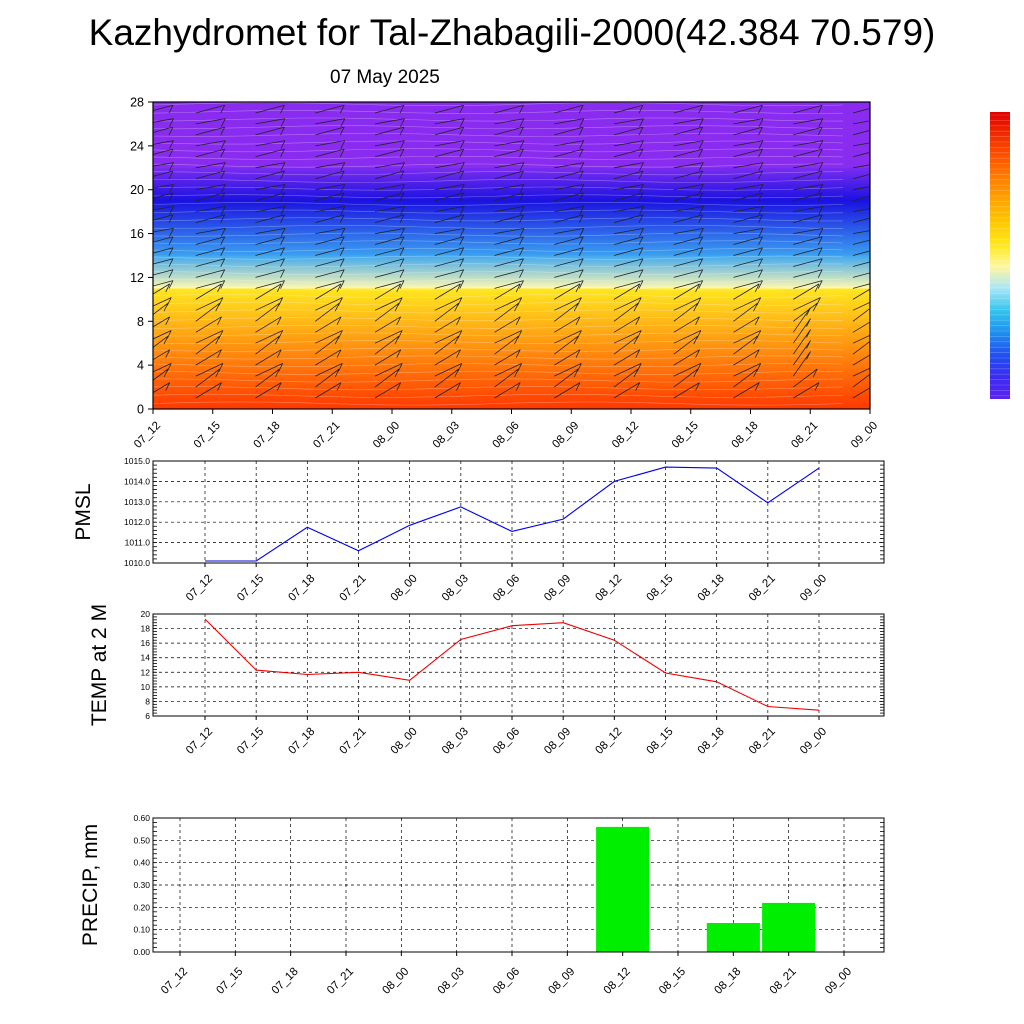 The image size is (1024, 1024). What do you see at coordinates (285, 981) in the screenshot?
I see `x-tick-label: 07_18` at bounding box center [285, 981].